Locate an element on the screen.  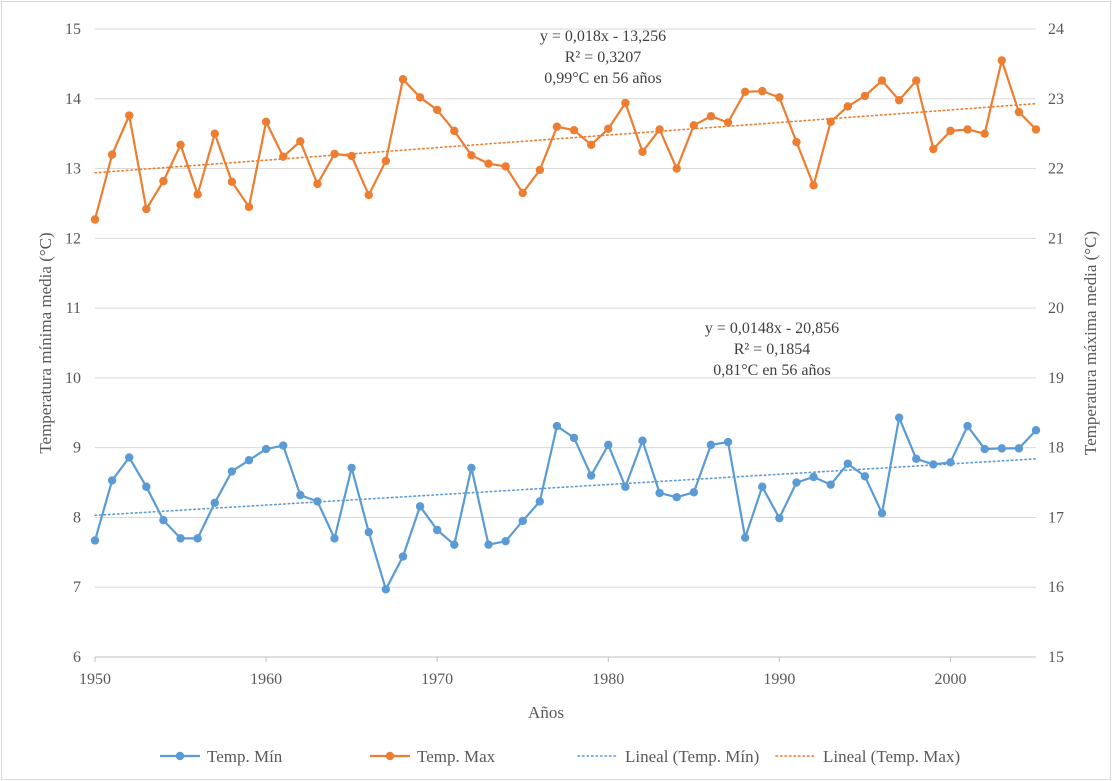
x-tick-label: 1980 is located at coordinates (608, 679).